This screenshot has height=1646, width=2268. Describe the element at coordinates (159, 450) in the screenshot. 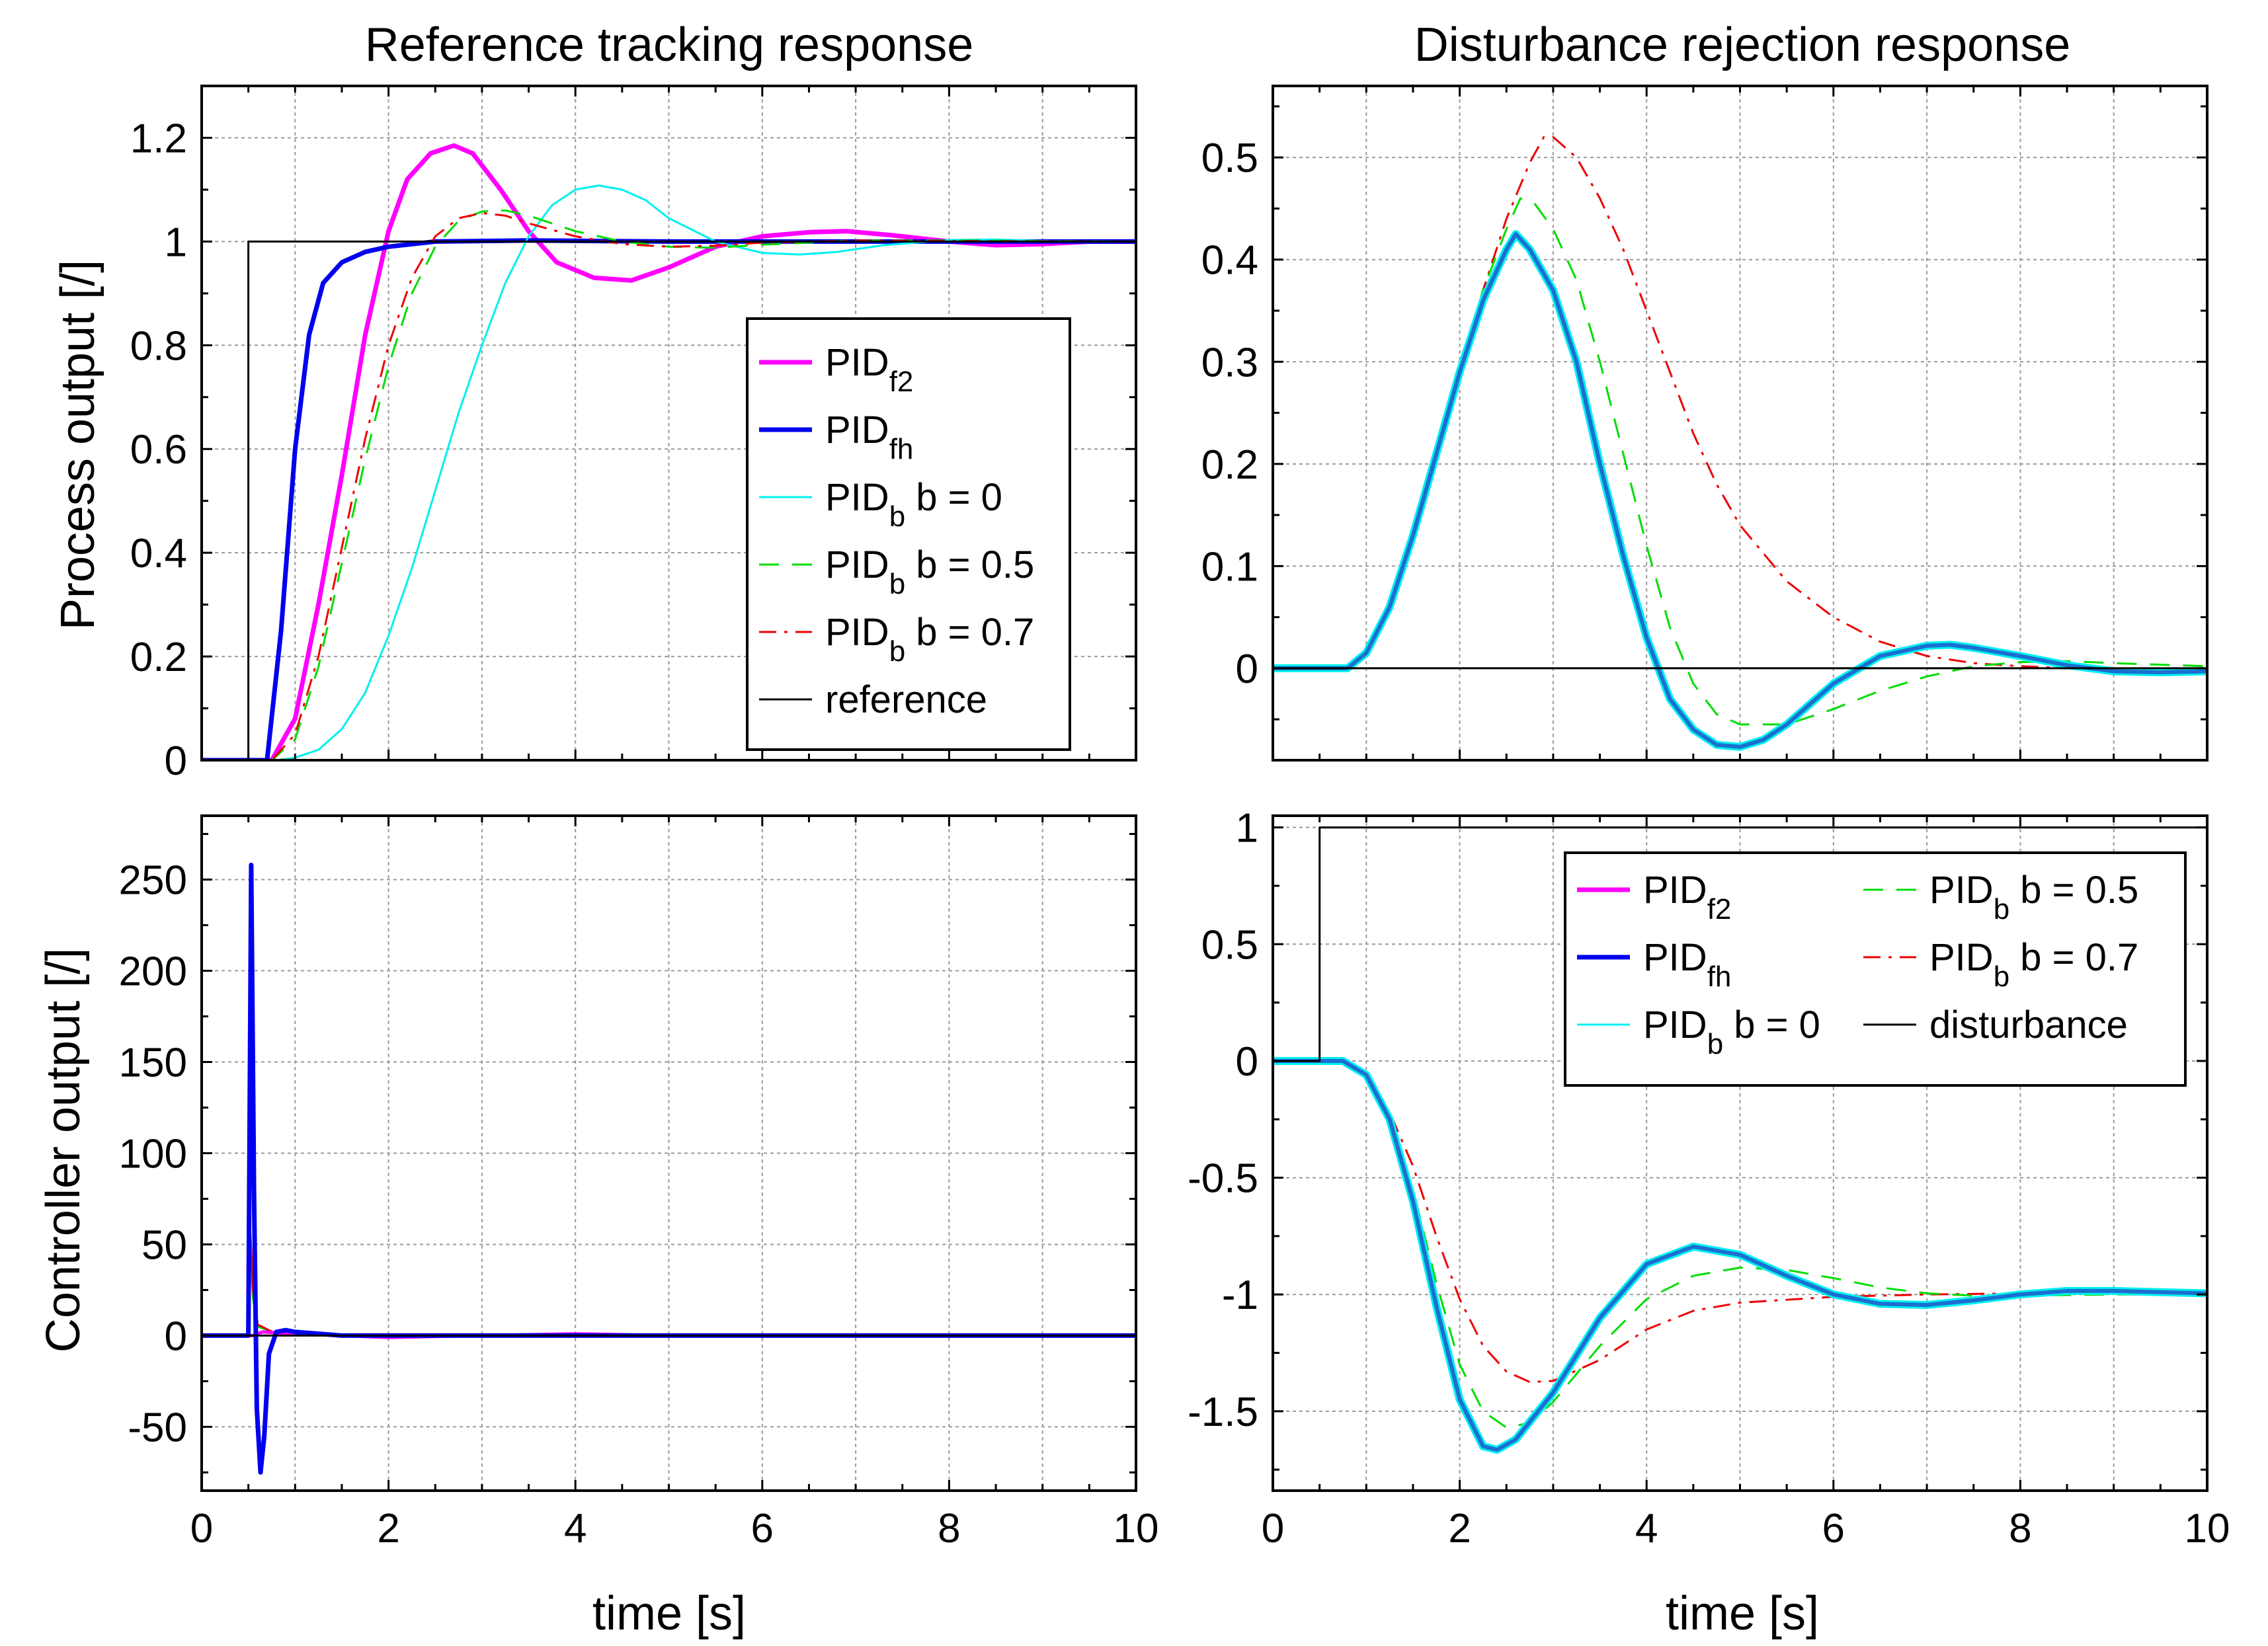

I see `y-tick-label: 0.6` at that location.